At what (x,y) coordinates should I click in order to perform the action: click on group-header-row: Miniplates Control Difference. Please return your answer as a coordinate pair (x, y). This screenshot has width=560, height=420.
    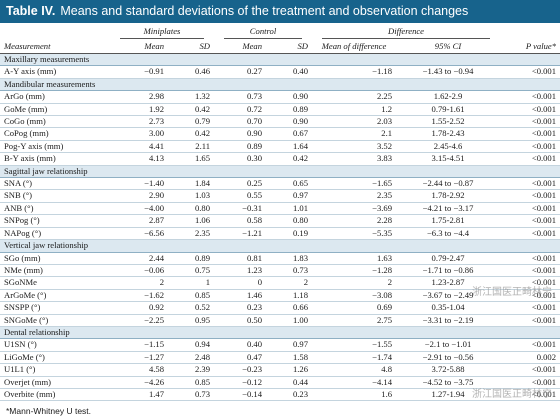
    Looking at the image, I should click on (280, 32).